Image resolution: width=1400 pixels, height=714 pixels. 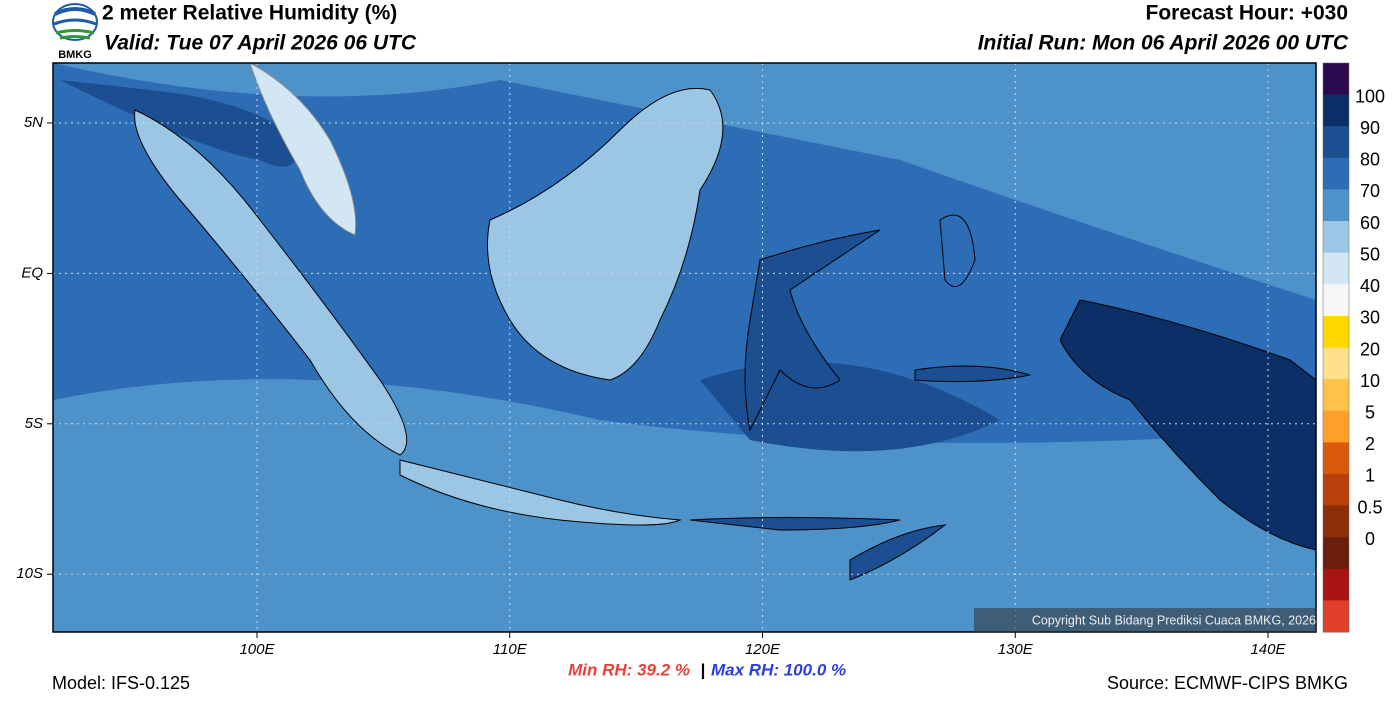 What do you see at coordinates (32, 272) in the screenshot?
I see `lat-label: EQ` at bounding box center [32, 272].